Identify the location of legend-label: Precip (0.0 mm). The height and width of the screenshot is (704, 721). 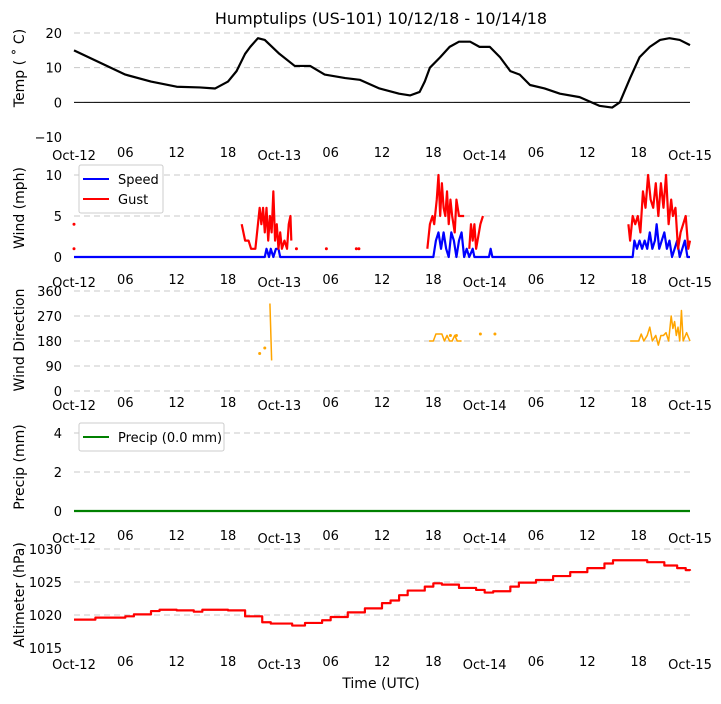
(170, 438).